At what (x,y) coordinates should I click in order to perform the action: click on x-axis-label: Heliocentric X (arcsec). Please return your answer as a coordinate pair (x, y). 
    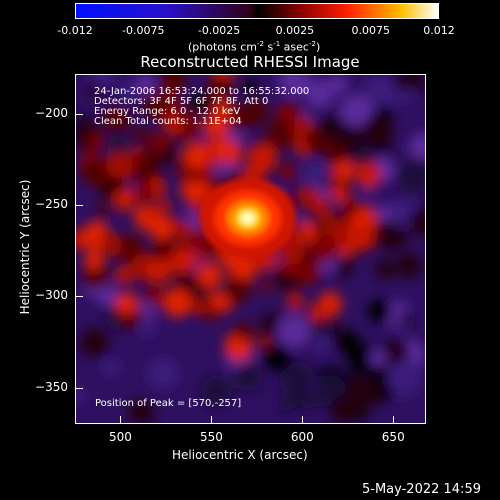
    Looking at the image, I should click on (240, 455).